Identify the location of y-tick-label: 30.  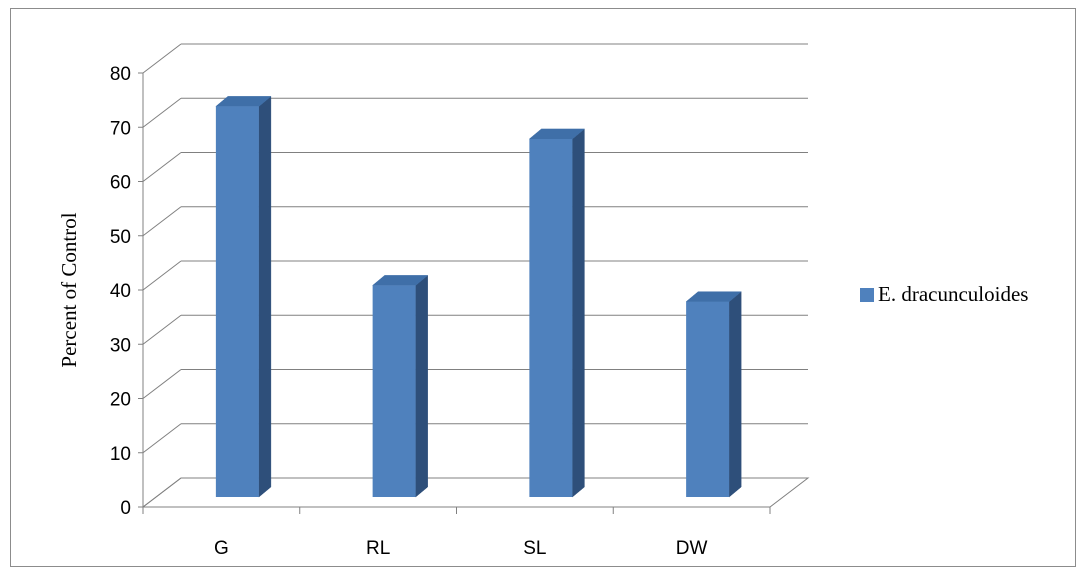
(120, 345).